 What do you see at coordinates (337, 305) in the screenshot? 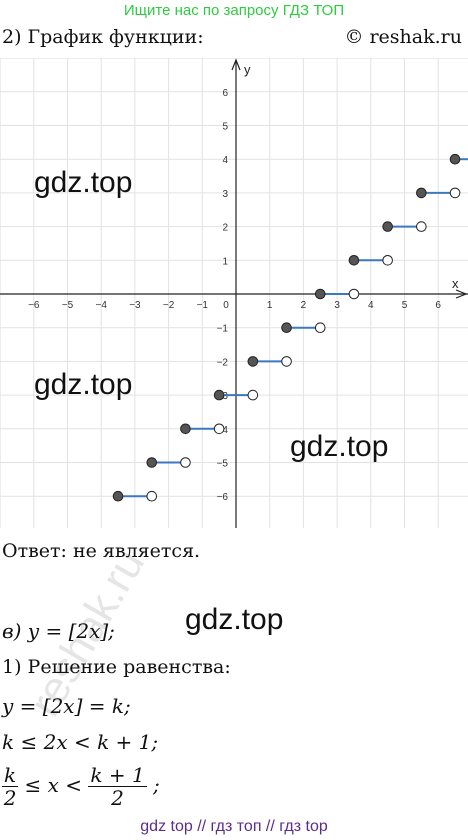
I see `x-tick-label: 3` at bounding box center [337, 305].